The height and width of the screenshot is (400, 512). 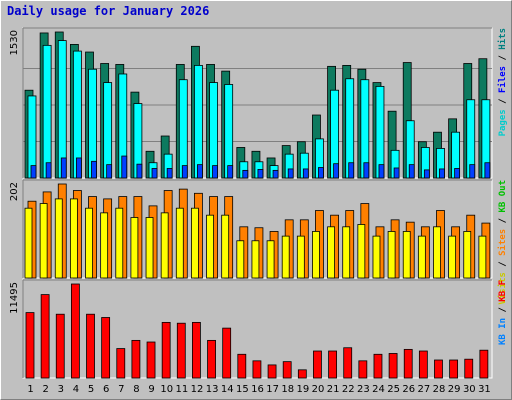 What do you see at coordinates (439, 389) in the screenshot?
I see `day-label-28: 28` at bounding box center [439, 389].